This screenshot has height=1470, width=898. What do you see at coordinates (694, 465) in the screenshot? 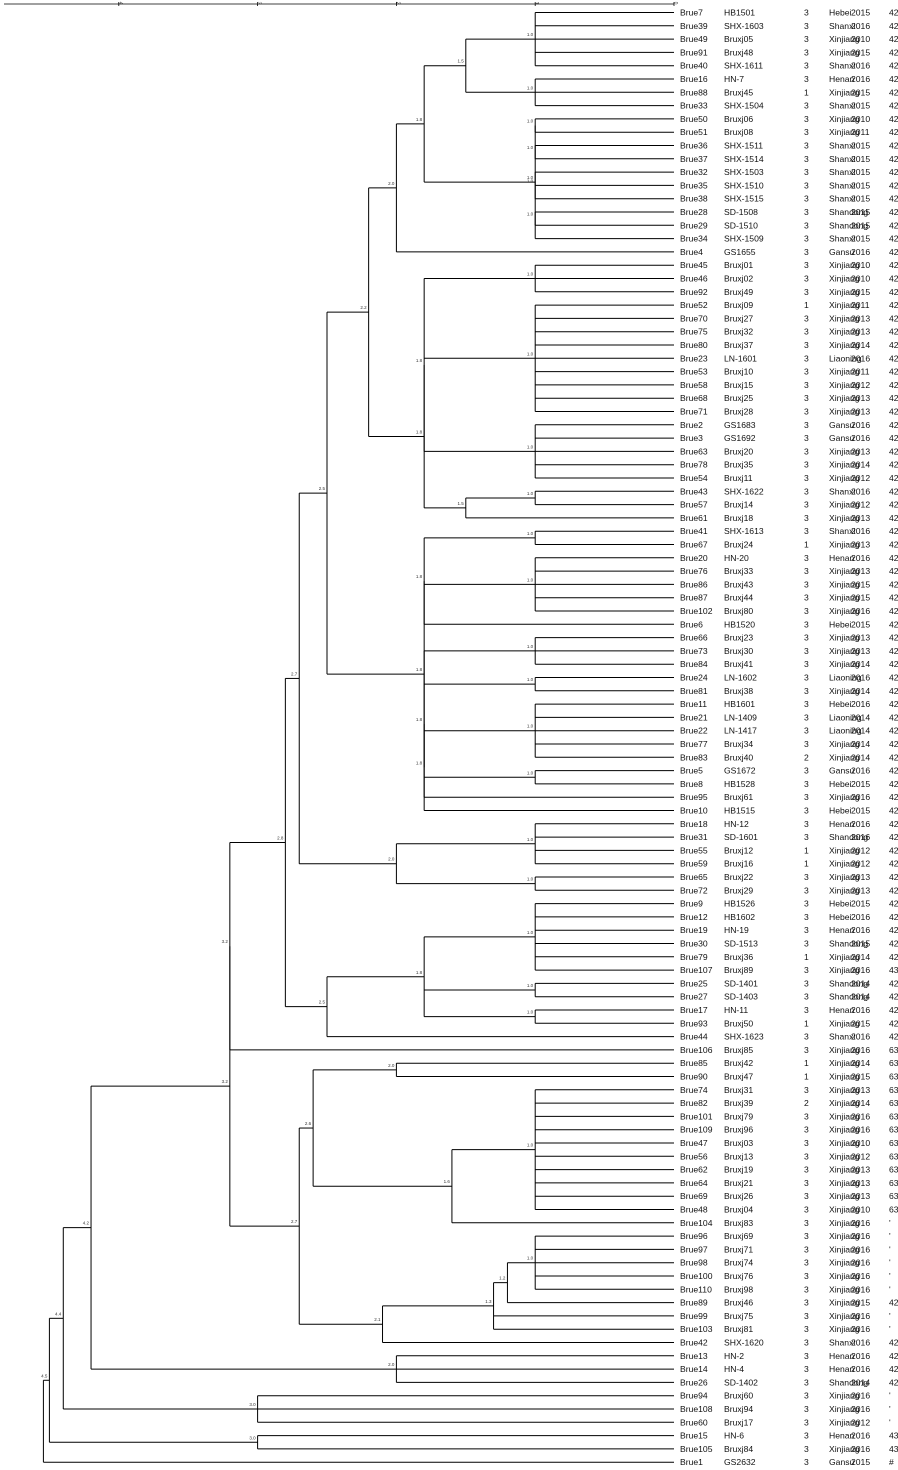
I see `strain-label: Brue78` at bounding box center [694, 465].